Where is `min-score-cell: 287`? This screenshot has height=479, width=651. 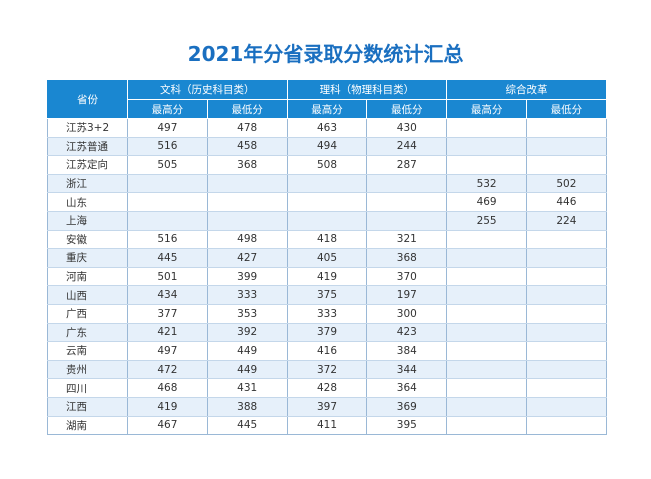
min-score-cell: 287 is located at coordinates (407, 165).